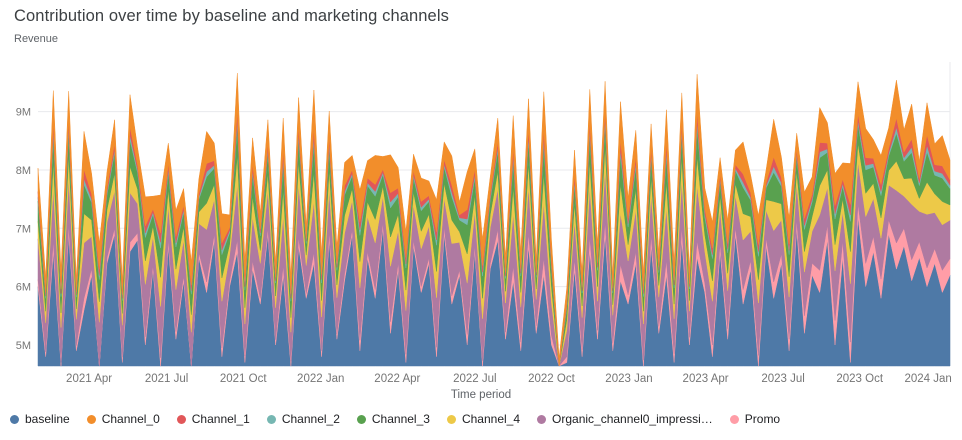 The image size is (962, 440). Describe the element at coordinates (706, 379) in the screenshot. I see `x-tick-label: 2023 Apr` at that location.